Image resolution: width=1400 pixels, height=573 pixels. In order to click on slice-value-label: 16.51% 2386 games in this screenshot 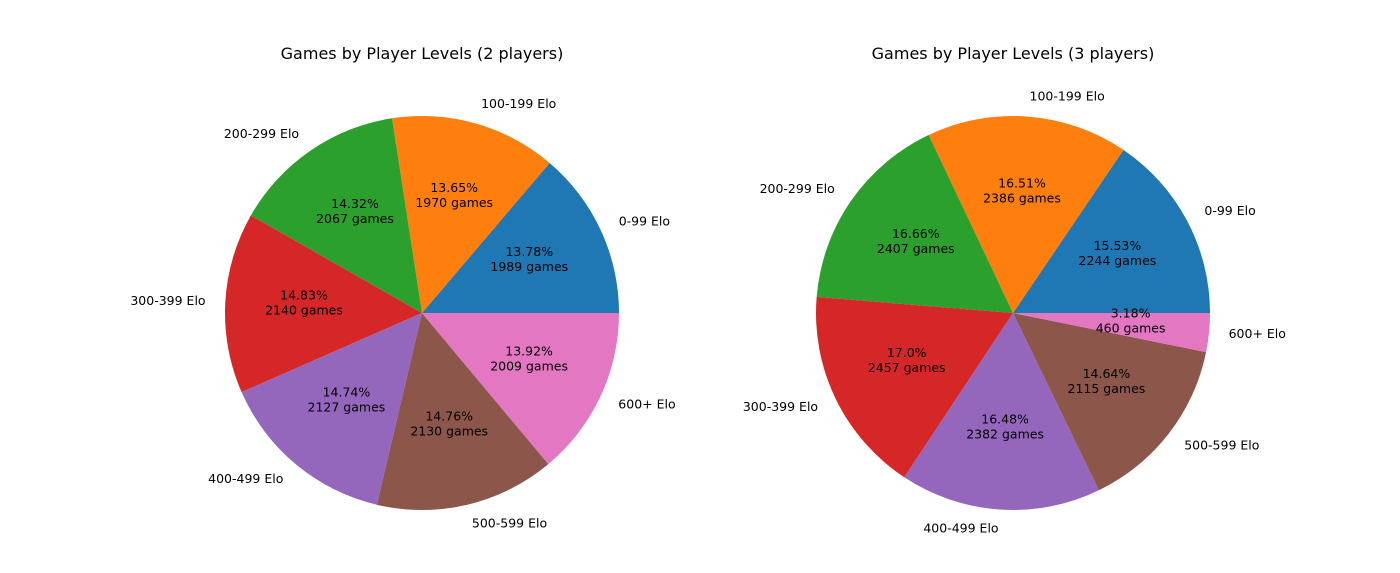, I will do `click(1022, 191)`.